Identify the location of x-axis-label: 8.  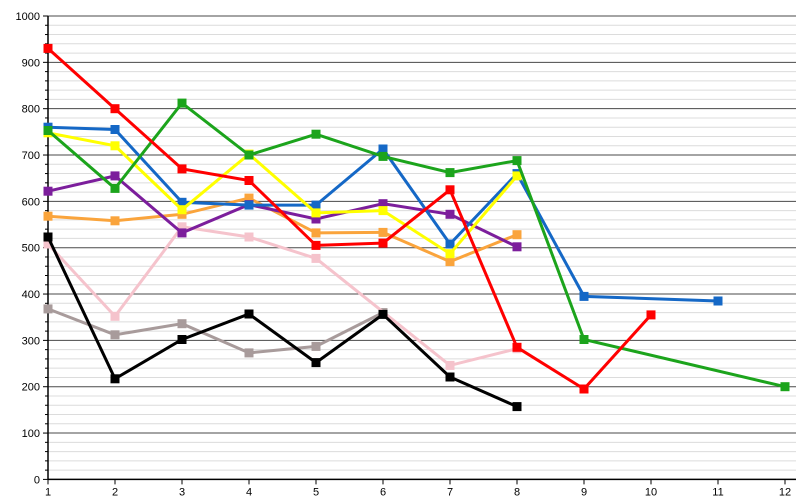
(517, 492).